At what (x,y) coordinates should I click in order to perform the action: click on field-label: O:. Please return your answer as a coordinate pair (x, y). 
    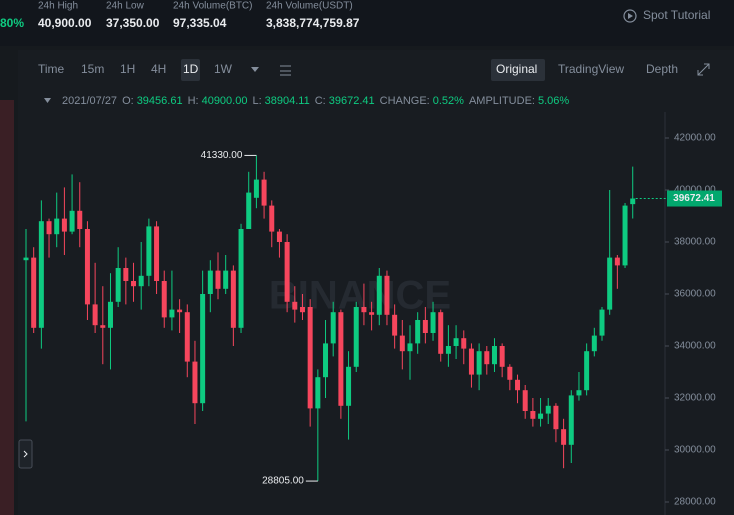
    Looking at the image, I should click on (128, 101).